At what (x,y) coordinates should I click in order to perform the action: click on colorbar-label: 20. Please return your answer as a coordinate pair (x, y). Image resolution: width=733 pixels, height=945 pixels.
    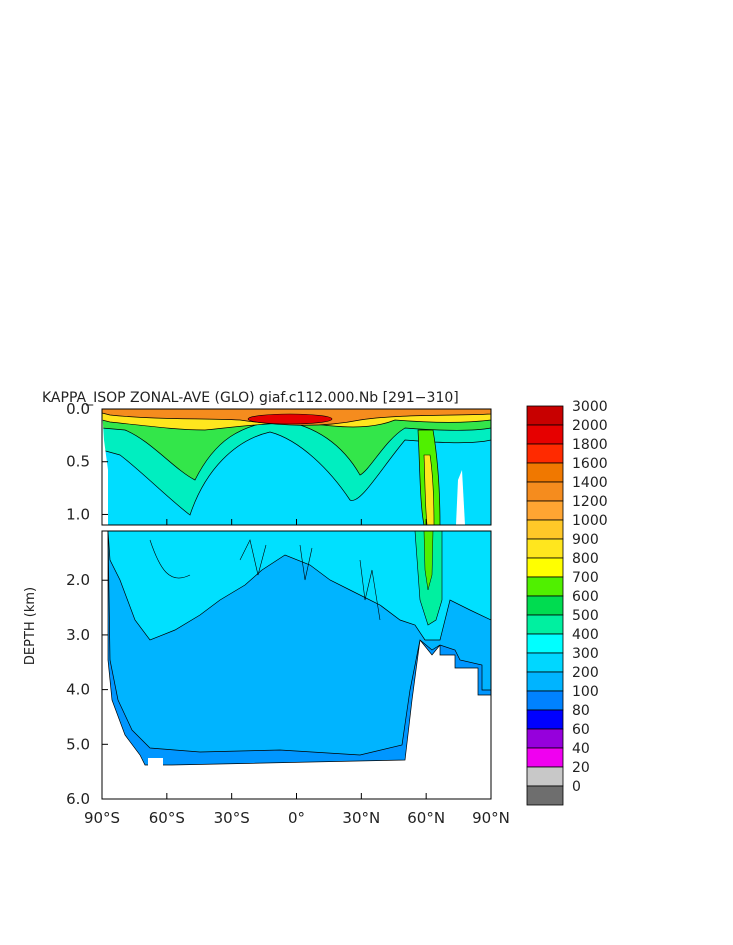
    Looking at the image, I should click on (581, 768).